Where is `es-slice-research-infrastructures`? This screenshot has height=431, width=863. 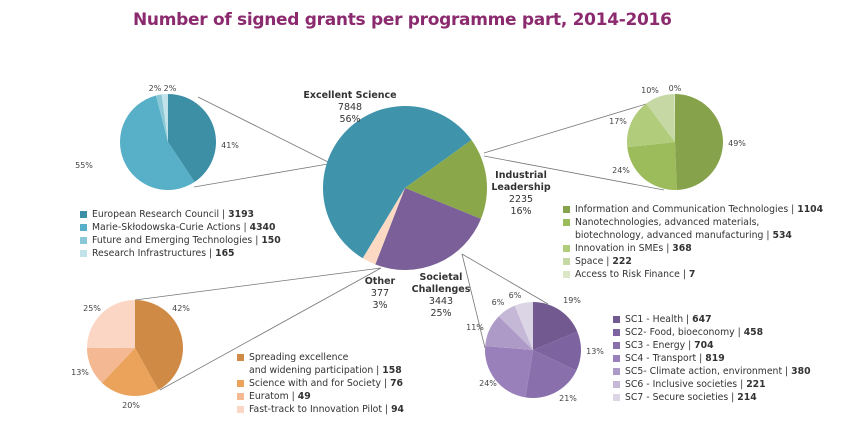
es-slice-research-infrastructures is located at coordinates (164, 118).